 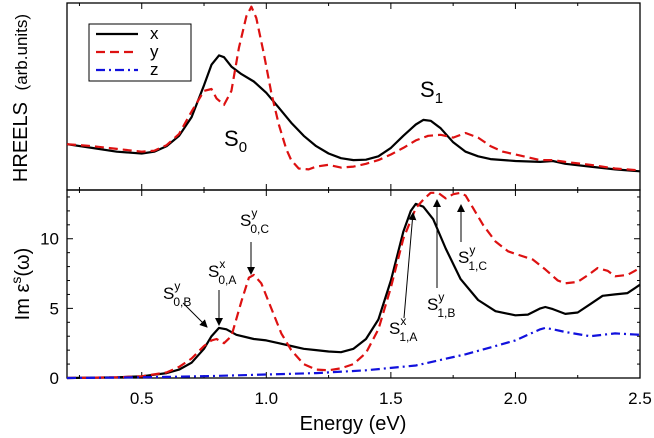 What do you see at coordinates (391, 398) in the screenshot?
I see `xtick-label-1.5: 1.5` at bounding box center [391, 398].